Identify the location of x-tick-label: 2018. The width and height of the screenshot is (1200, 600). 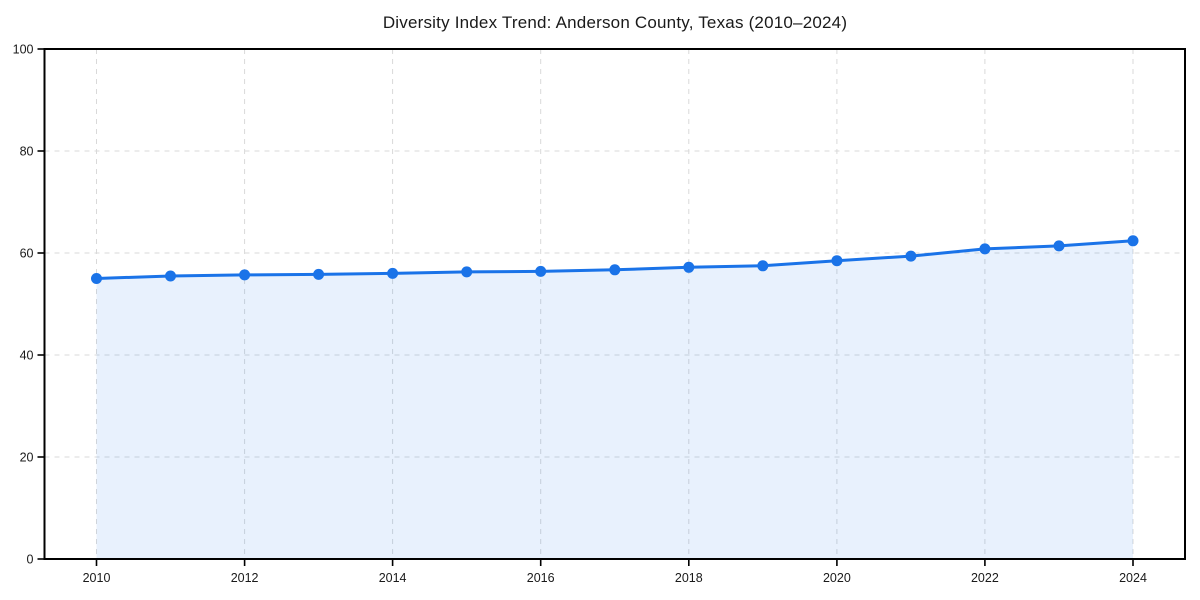
(689, 578).